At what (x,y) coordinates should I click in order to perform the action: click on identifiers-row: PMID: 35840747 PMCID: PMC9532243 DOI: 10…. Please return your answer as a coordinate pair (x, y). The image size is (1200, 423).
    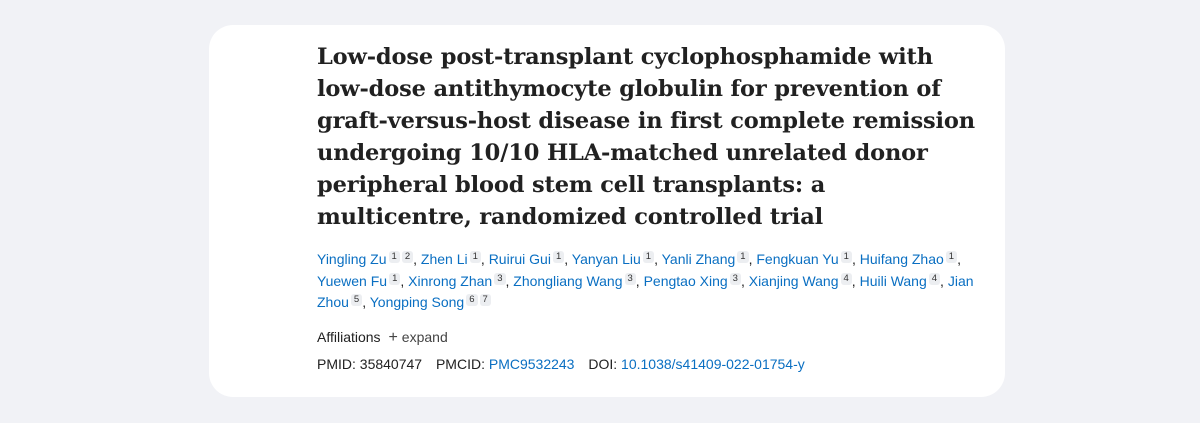
    Looking at the image, I should click on (652, 364).